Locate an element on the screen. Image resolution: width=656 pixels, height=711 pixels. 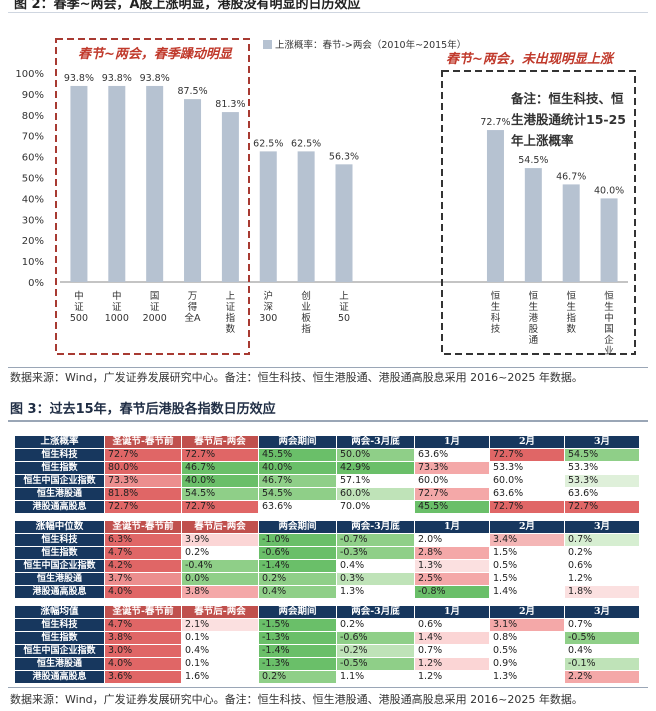
table-cell: -1.0% is located at coordinates (297, 540).